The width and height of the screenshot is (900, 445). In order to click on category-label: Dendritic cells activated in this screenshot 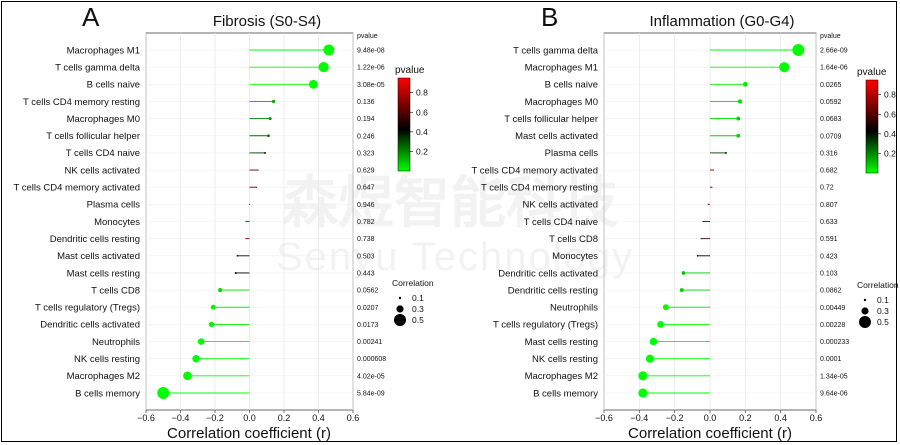, I will do `click(548, 273)`.